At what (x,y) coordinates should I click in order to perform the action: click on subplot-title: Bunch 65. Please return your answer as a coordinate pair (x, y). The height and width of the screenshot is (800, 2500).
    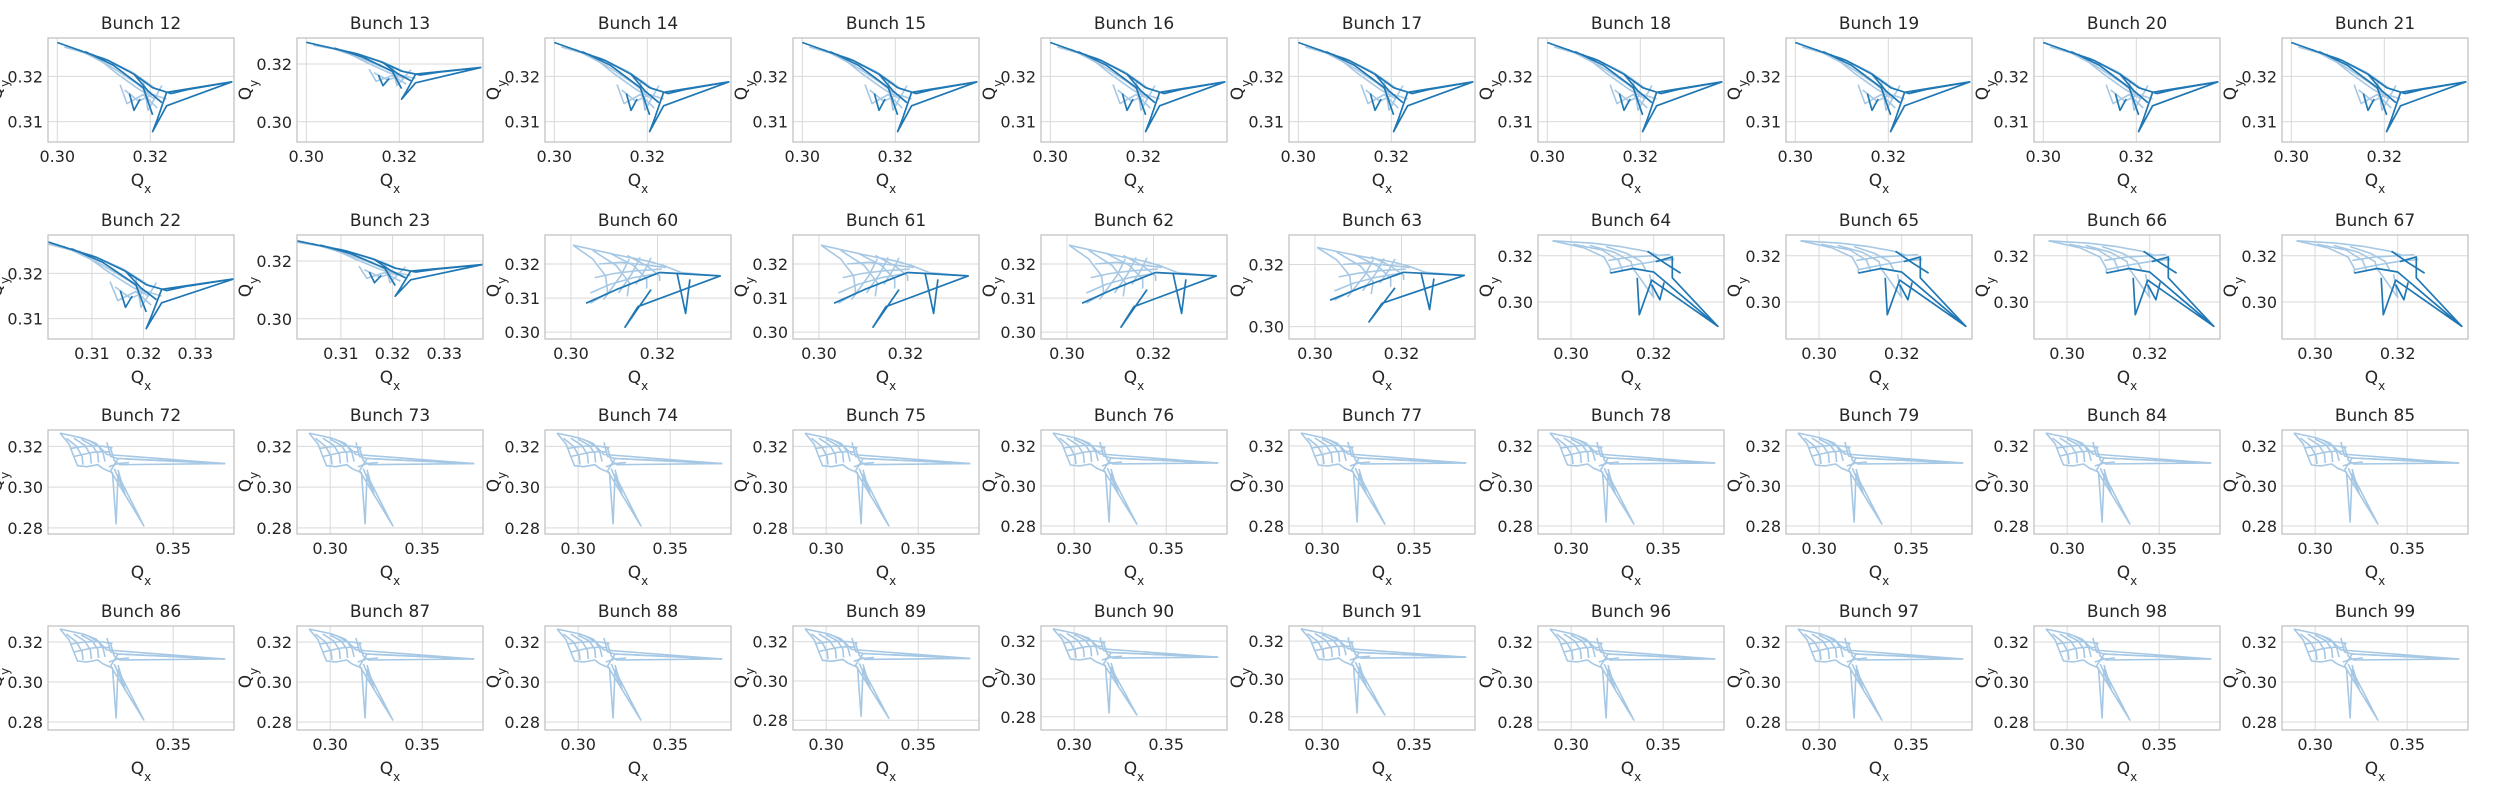
    Looking at the image, I should click on (1879, 221).